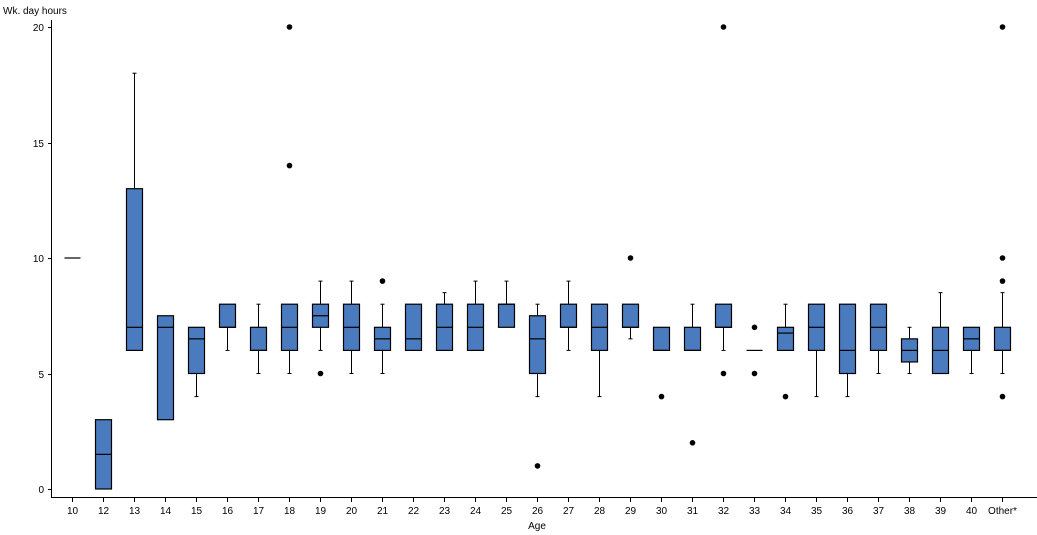  What do you see at coordinates (1002, 511) in the screenshot?
I see `x-tick-label: Other*` at bounding box center [1002, 511].